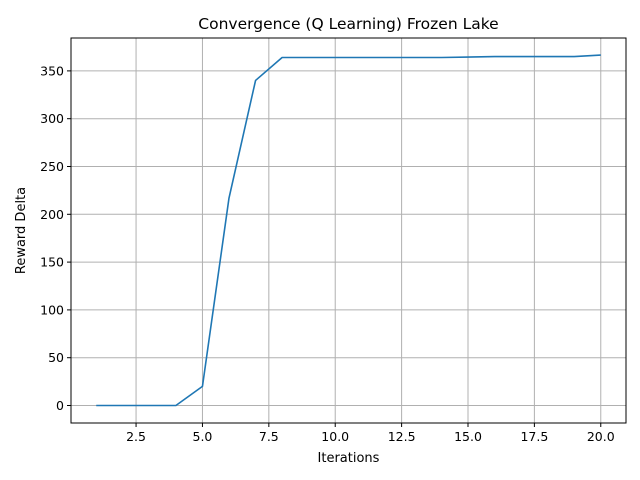 The width and height of the screenshot is (640, 480). I want to click on y-axis: 0 50 100 150 200 250 300 350, so click(55, 238).